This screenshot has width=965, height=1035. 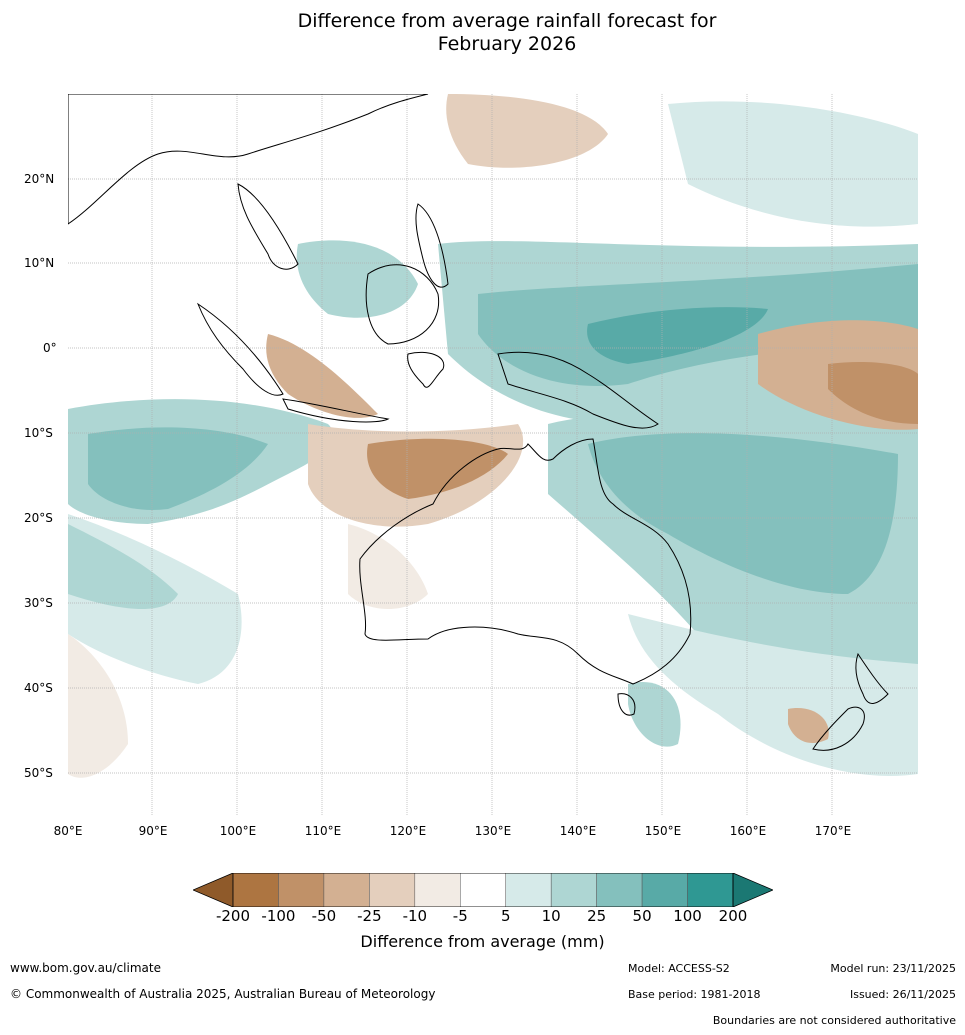 What do you see at coordinates (426, 369) in the screenshot?
I see `sulawesi-outline` at bounding box center [426, 369].